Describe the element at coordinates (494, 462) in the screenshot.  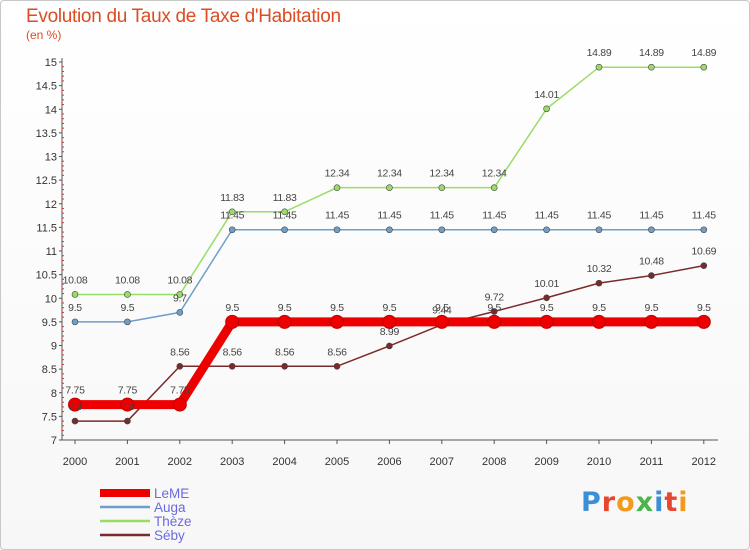
I see `x-tick-label: 2008` at that location.